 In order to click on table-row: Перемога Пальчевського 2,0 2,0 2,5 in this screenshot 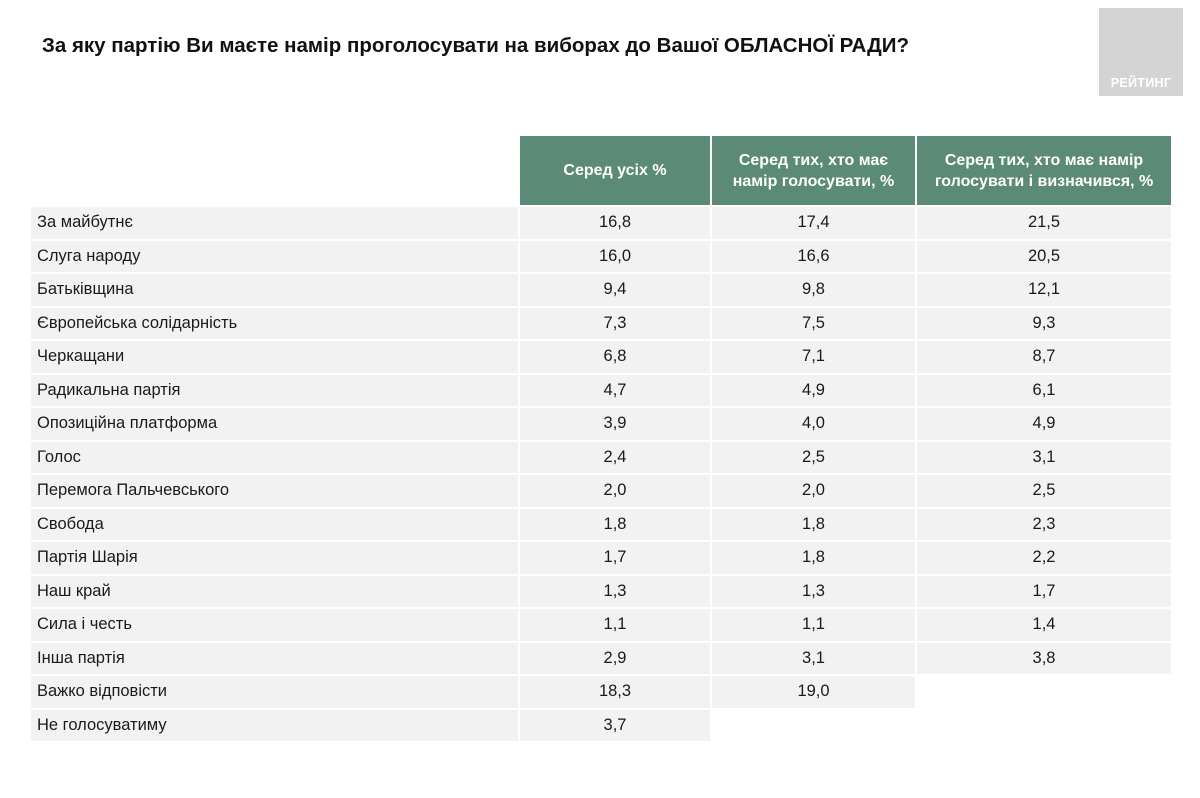, I will do `click(601, 492)`.